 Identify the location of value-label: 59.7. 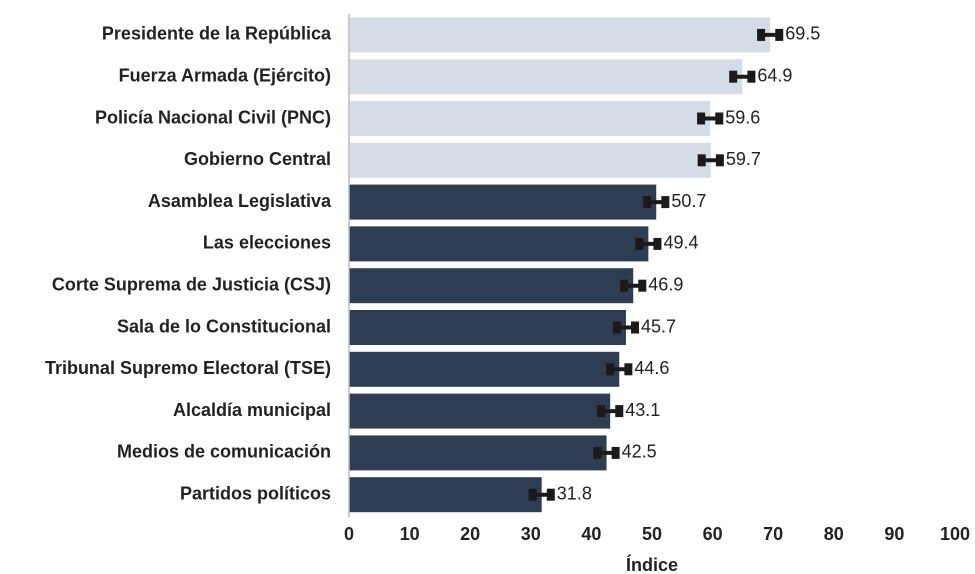
(743, 159).